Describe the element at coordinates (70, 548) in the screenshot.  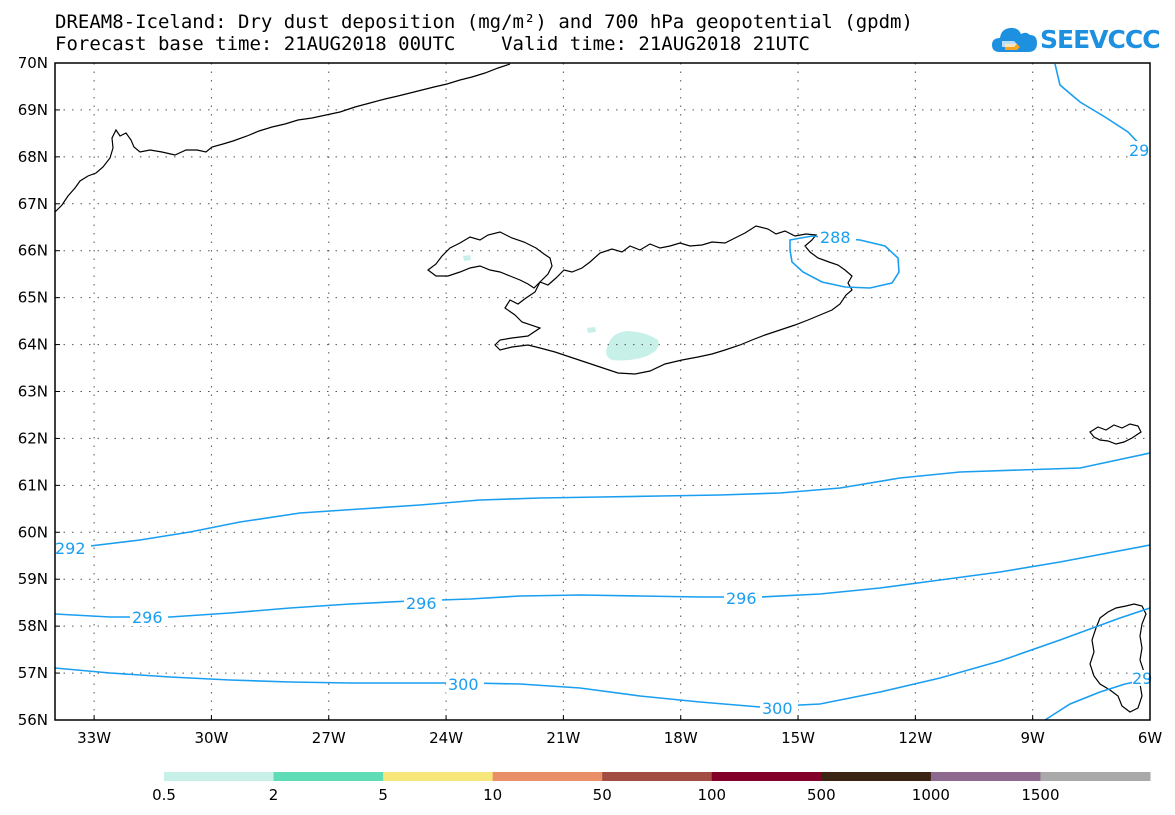
I see `contour-label-292: 292` at that location.